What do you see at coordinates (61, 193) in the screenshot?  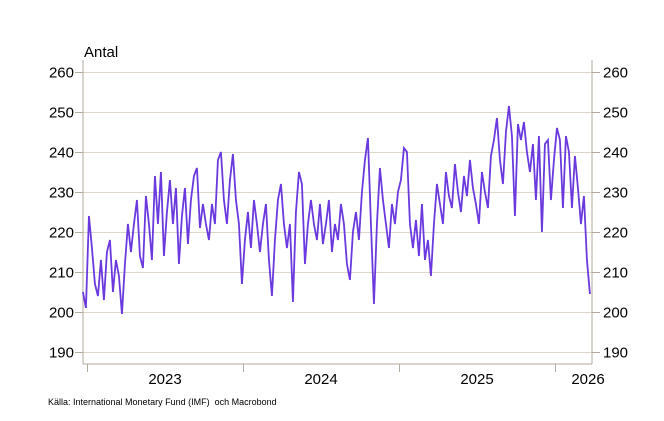 I see `y-axis-label-left: 230` at bounding box center [61, 193].